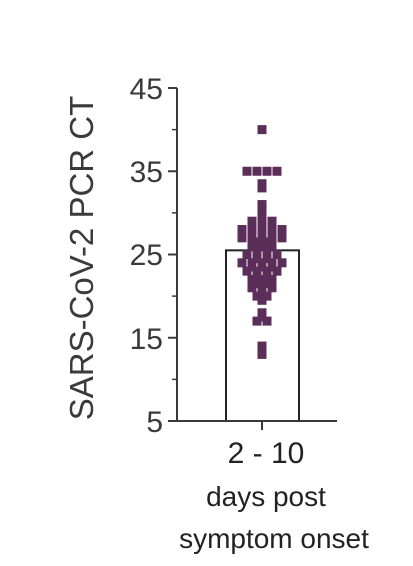  What do you see at coordinates (146, 339) in the screenshot?
I see `y-tick-label-15: 15` at bounding box center [146, 339].